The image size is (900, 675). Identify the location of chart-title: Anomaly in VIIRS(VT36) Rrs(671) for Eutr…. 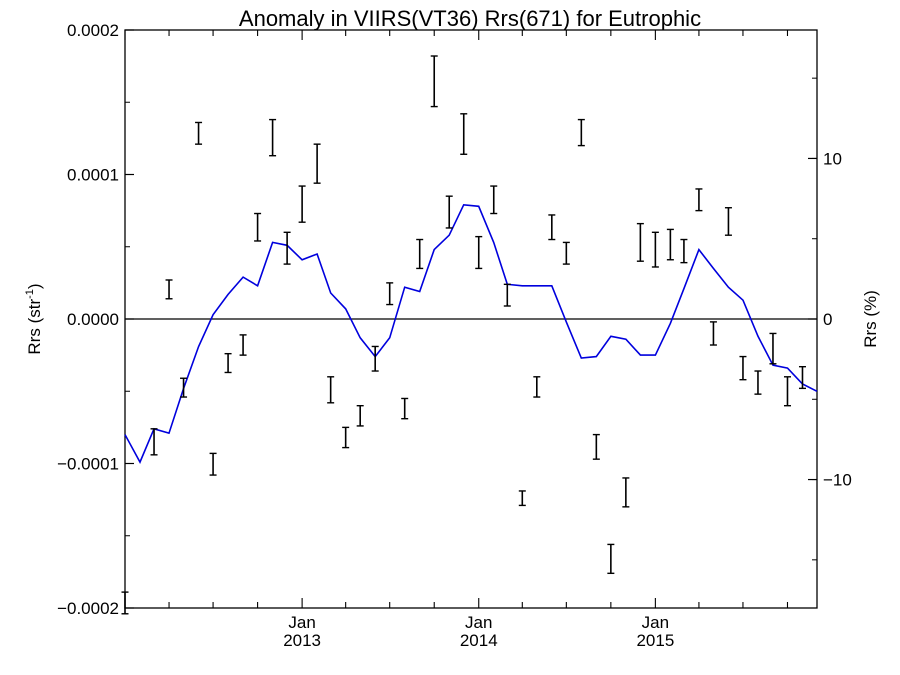
(470, 18).